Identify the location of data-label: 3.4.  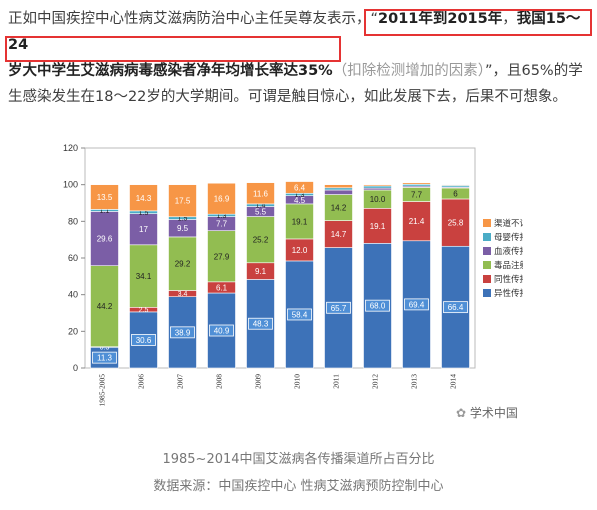
(183, 294).